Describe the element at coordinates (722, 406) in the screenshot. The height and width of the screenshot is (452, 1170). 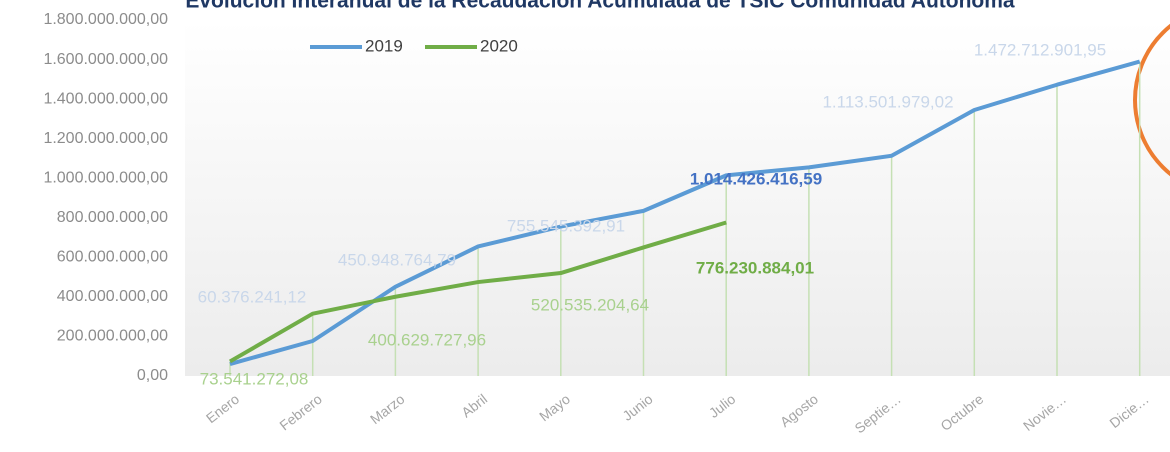
I see `x-tick-label: Julio` at that location.